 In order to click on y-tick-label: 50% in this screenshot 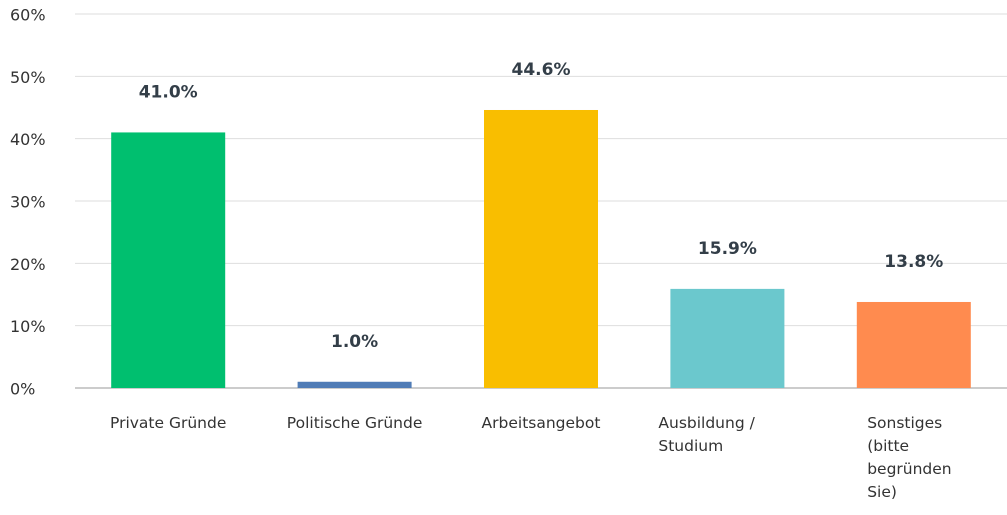, I will do `click(28, 77)`.